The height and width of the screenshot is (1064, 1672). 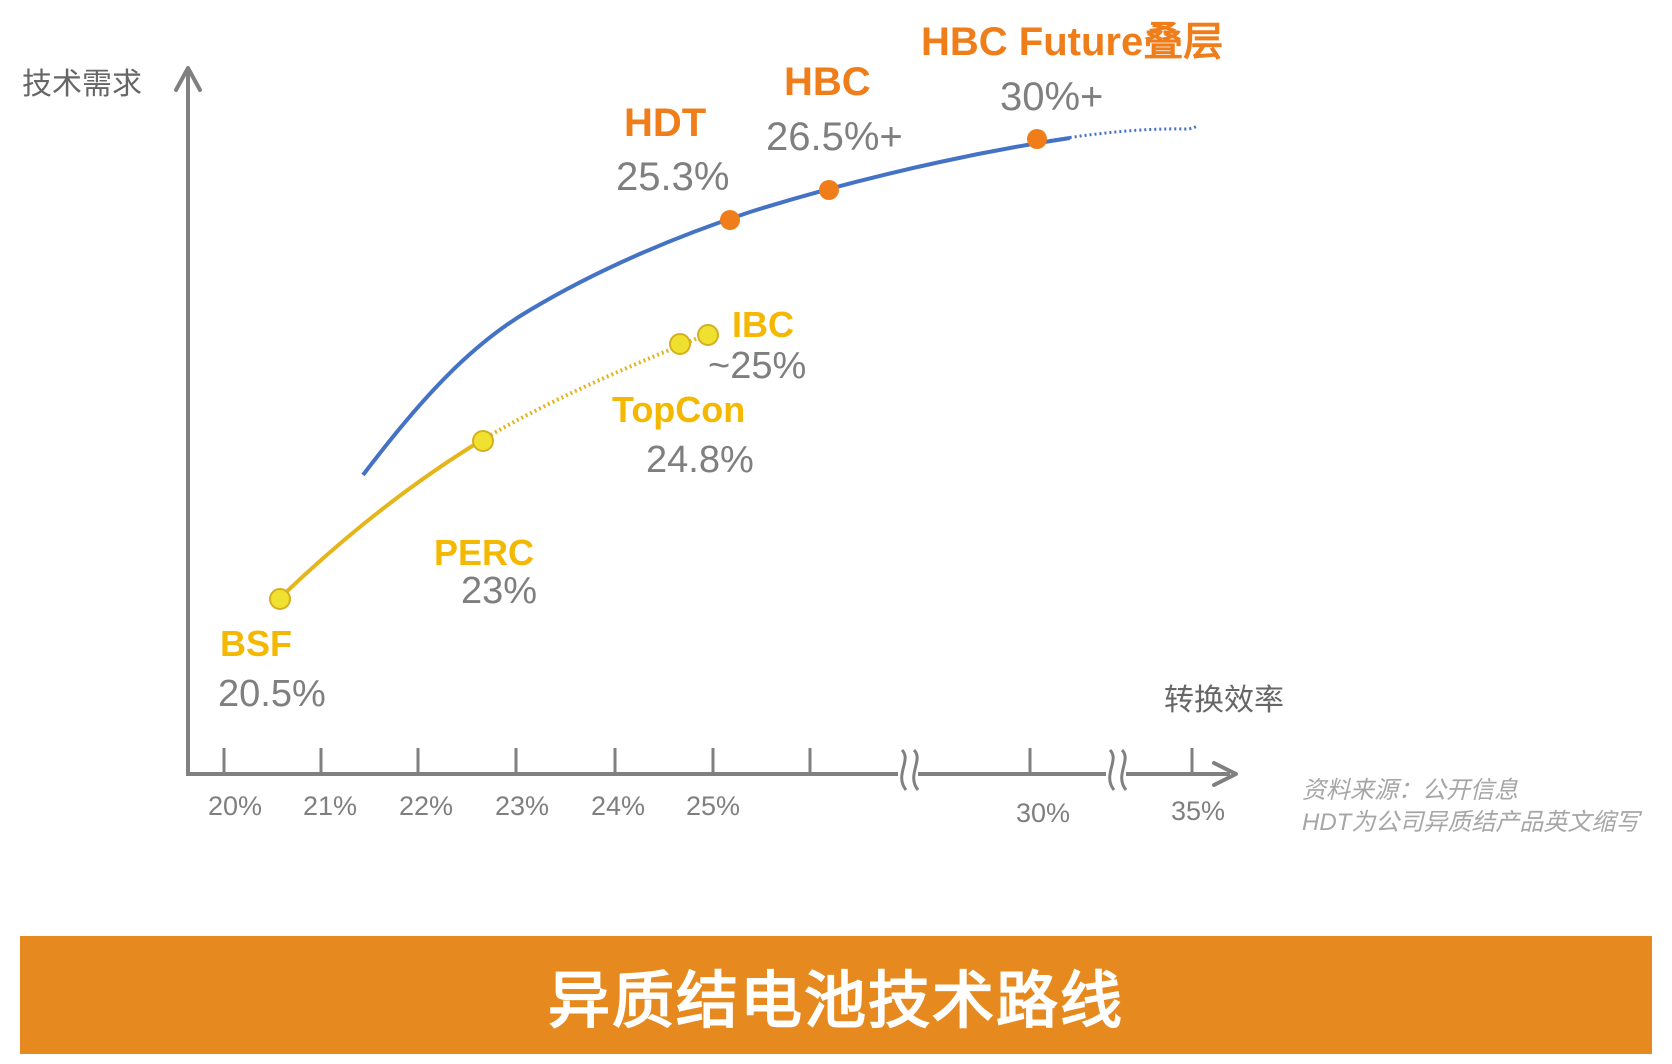 I want to click on hdt-marker, so click(x=730, y=220).